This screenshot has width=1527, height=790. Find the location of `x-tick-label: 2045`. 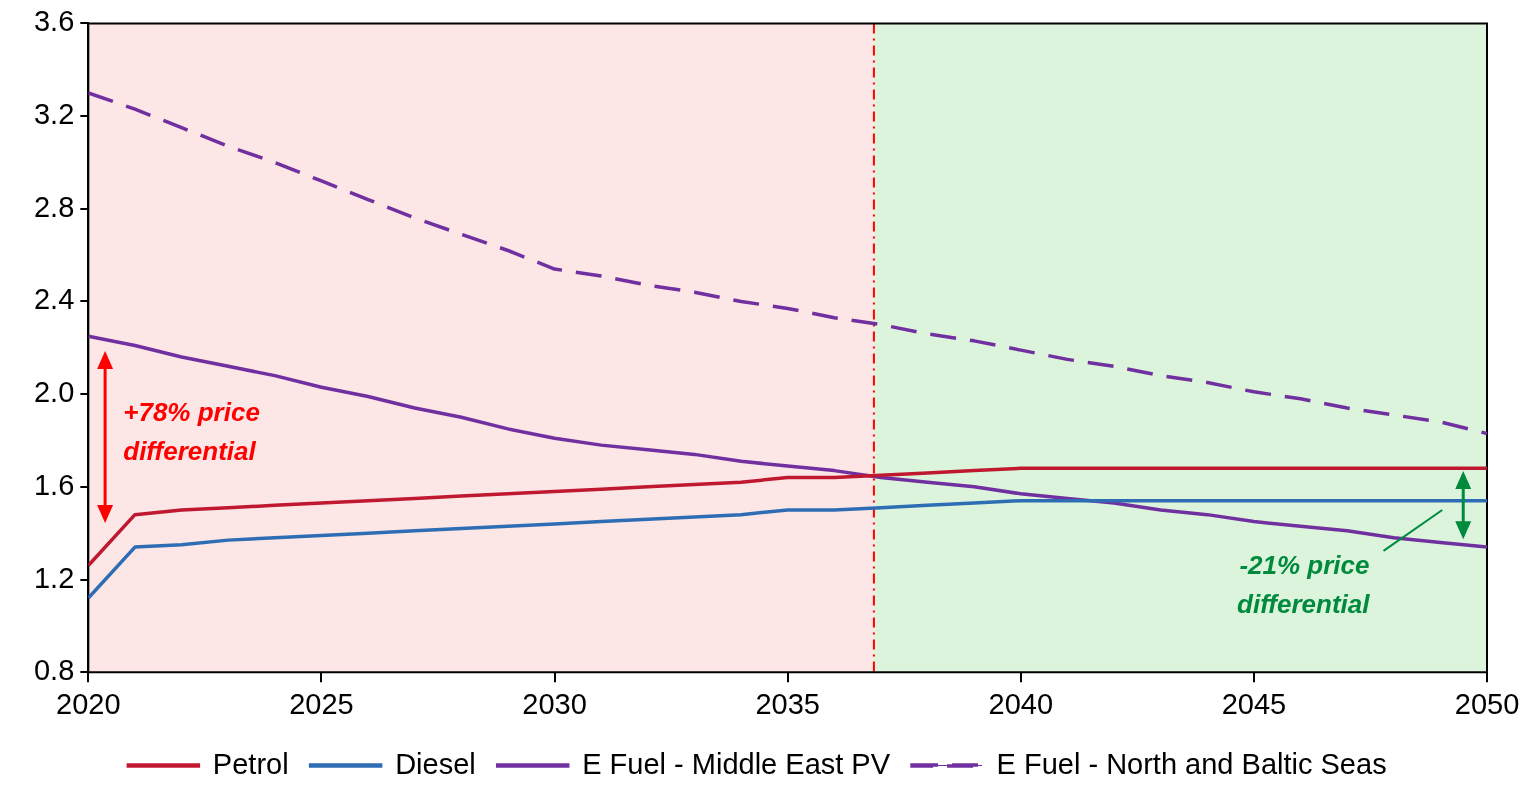

x-tick-label: 2045 is located at coordinates (1254, 703).